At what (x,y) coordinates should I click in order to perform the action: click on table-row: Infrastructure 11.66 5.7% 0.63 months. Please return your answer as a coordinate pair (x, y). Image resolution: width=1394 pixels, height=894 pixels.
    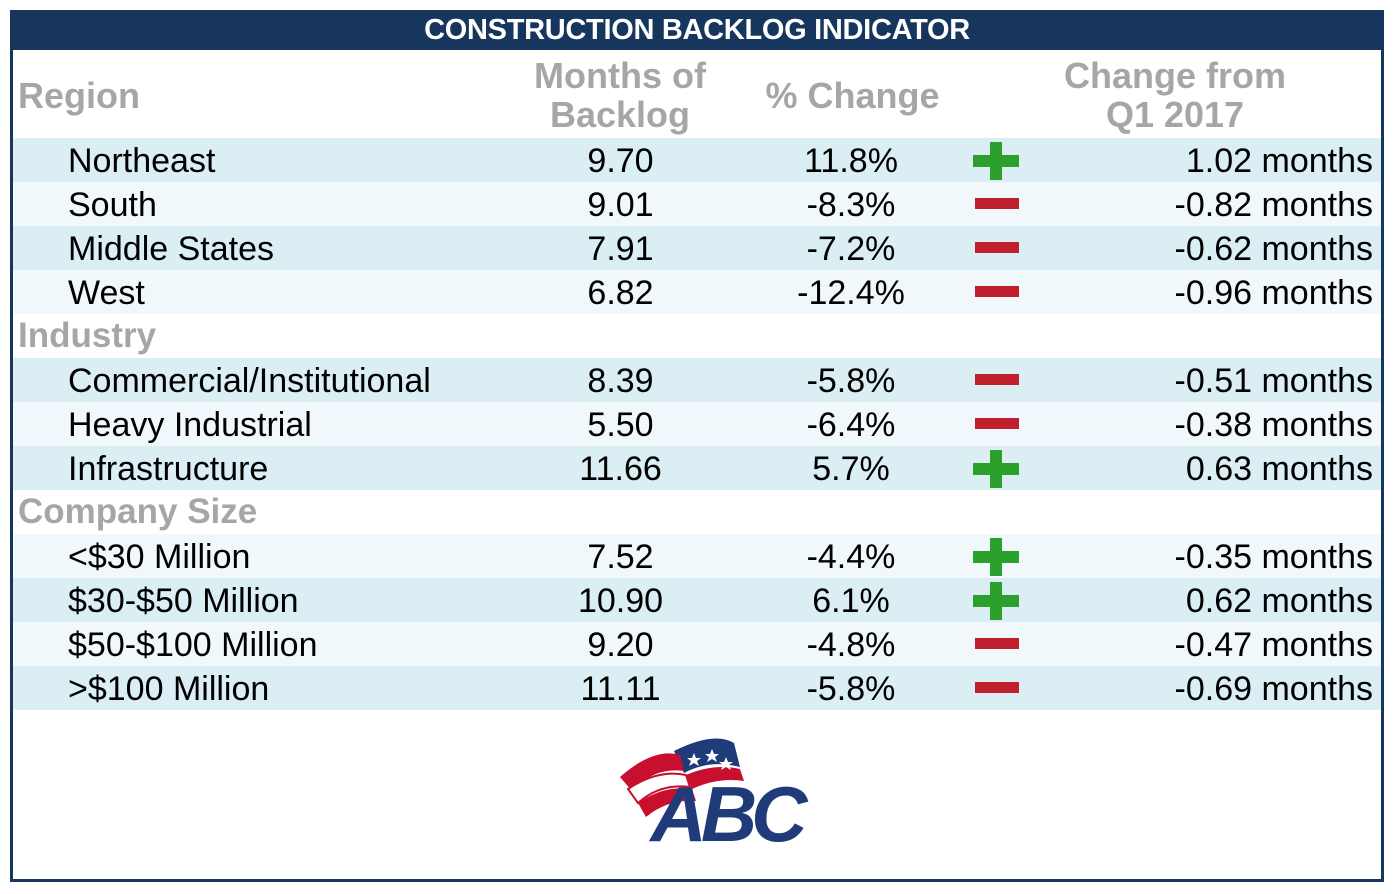
    Looking at the image, I should click on (697, 468).